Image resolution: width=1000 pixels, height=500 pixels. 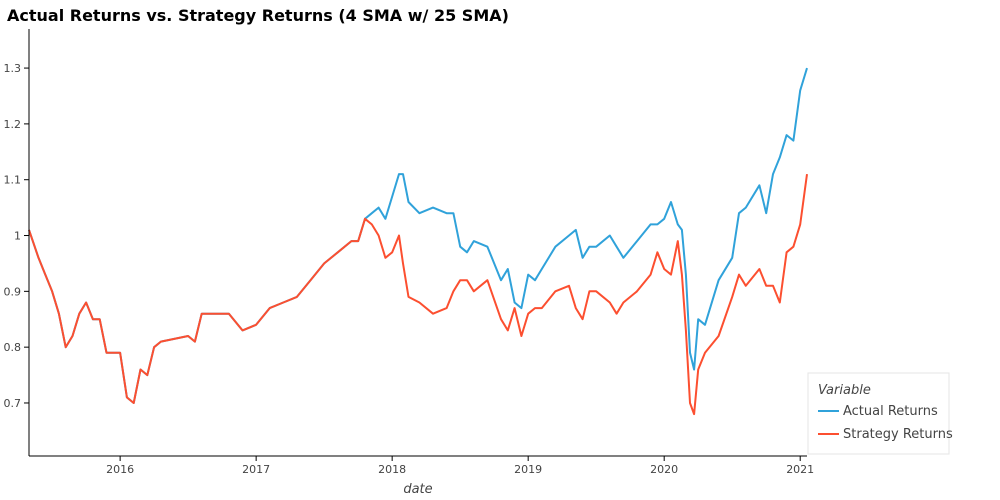 What do you see at coordinates (528, 469) in the screenshot?
I see `x-tick-label: 2019` at bounding box center [528, 469].